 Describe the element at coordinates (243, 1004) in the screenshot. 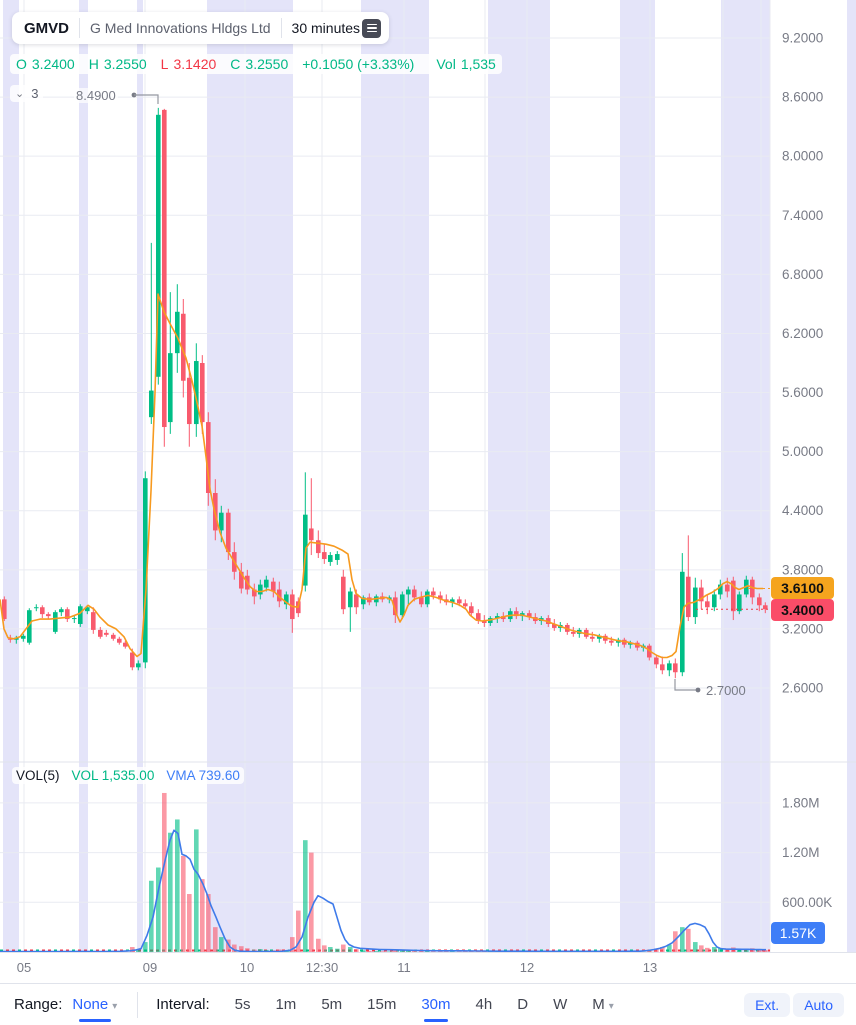

I see `interval-option-5s: 5s` at that location.